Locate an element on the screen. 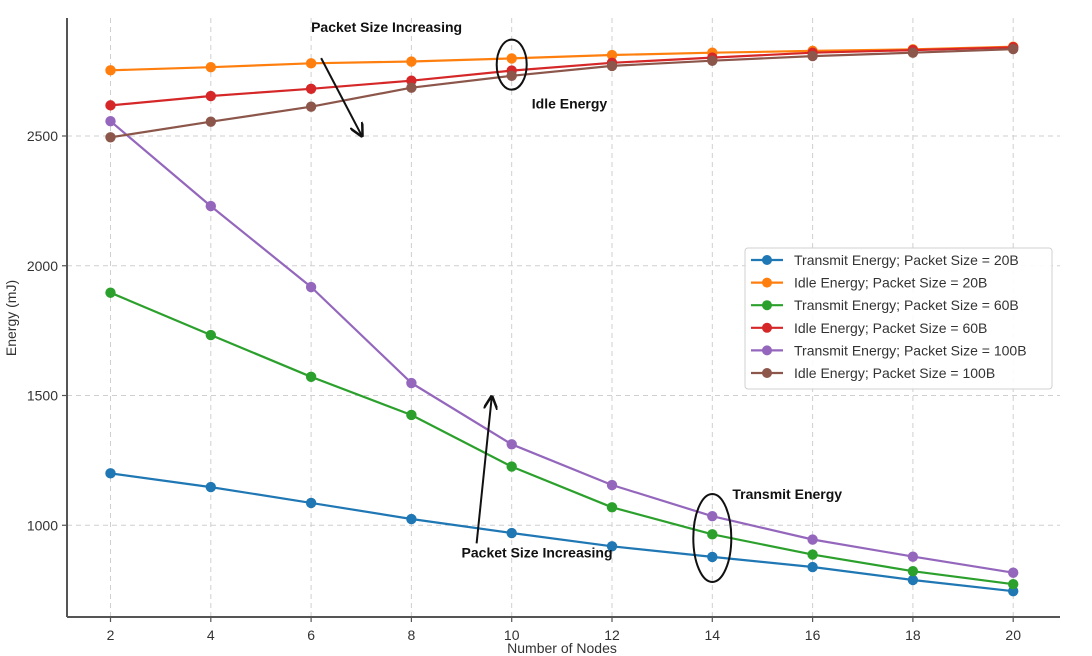 The width and height of the screenshot is (1092, 656). legend-label: Idle Energy; Packet Size = 20B is located at coordinates (890, 283).